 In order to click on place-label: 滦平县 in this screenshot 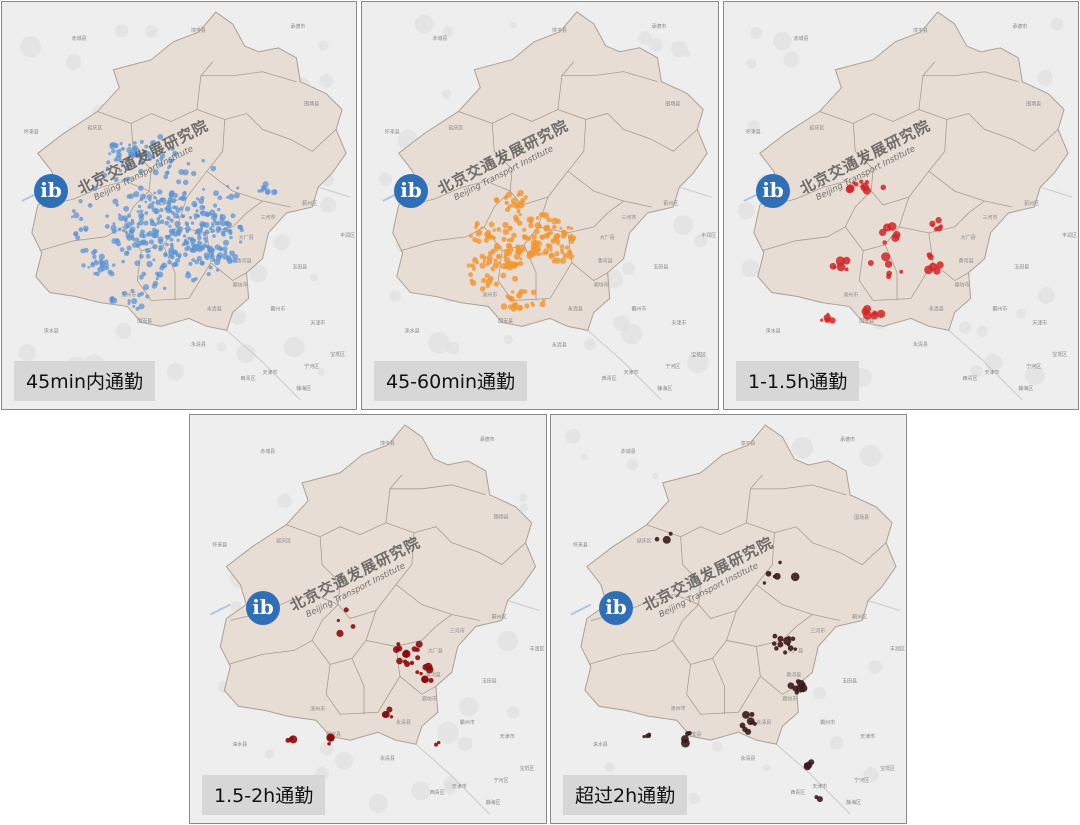, I will do `click(747, 443)`.